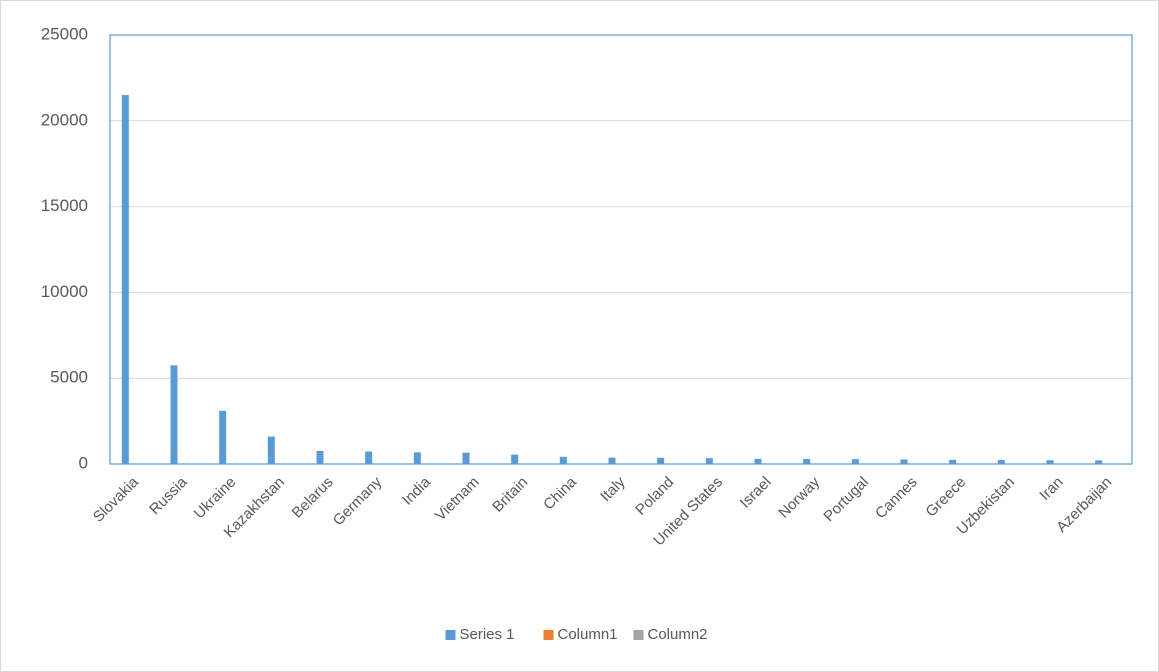 This screenshot has height=672, width=1159. What do you see at coordinates (83, 462) in the screenshot?
I see `y-tick-label: 0` at bounding box center [83, 462].